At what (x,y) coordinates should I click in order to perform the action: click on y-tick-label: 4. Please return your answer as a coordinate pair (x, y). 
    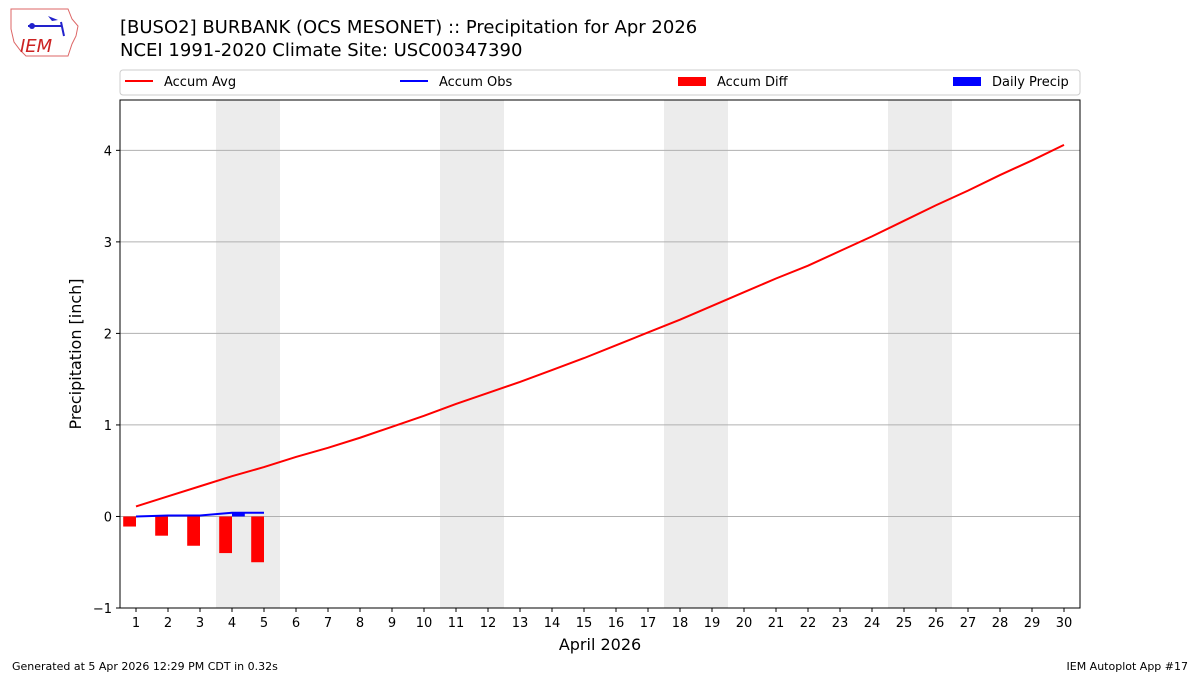
    Looking at the image, I should click on (108, 151).